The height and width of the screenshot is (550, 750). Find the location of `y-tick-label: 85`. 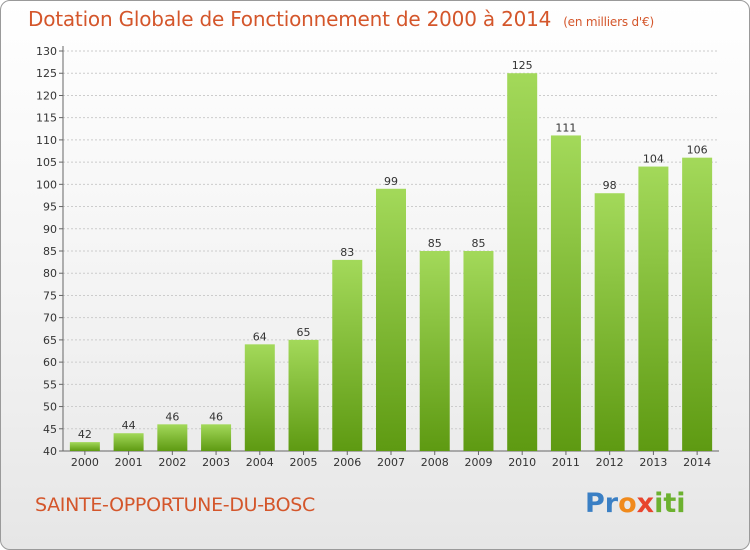

y-tick-label: 85 is located at coordinates (50, 251).